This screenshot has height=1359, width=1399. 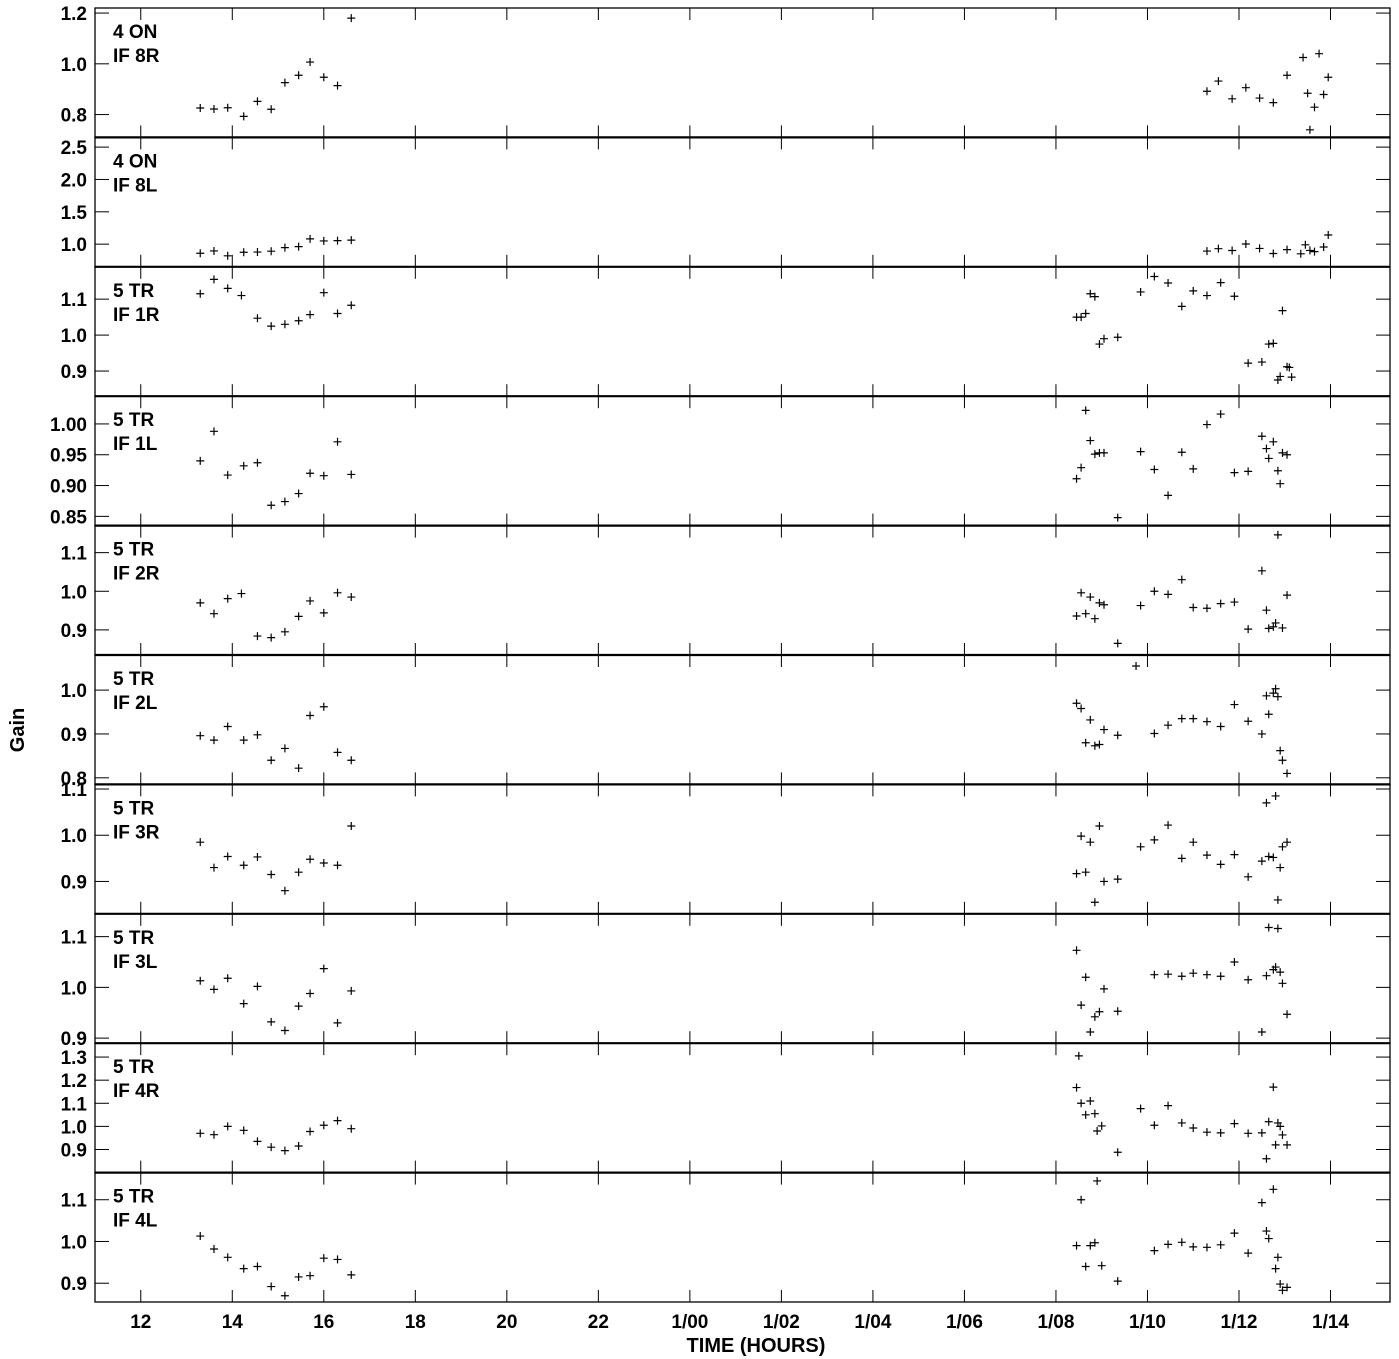 What do you see at coordinates (74, 148) in the screenshot?
I see `y-tick-label: 2.5` at bounding box center [74, 148].